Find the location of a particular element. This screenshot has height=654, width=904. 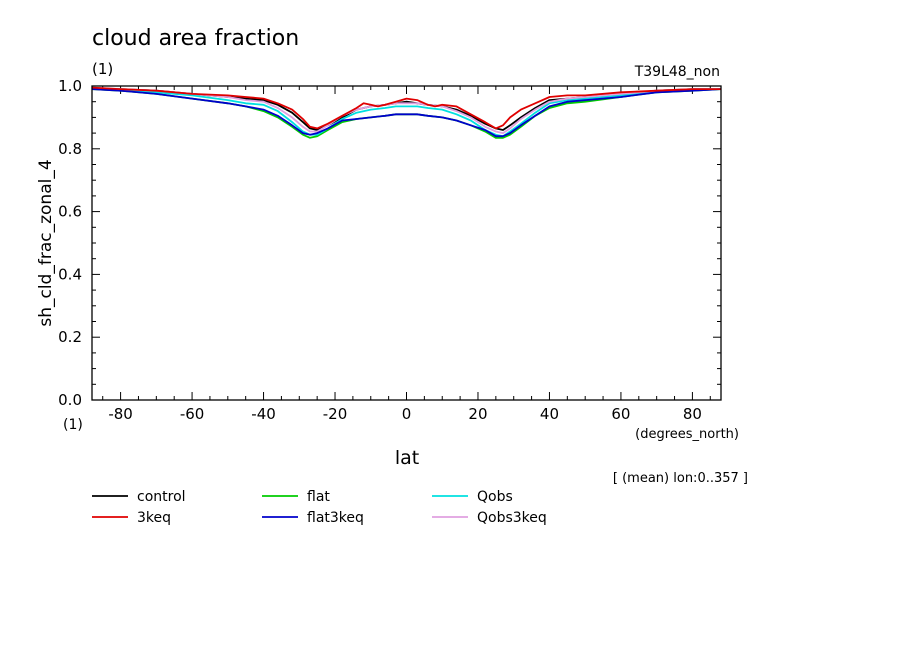

series-line-control is located at coordinates (406, 109).